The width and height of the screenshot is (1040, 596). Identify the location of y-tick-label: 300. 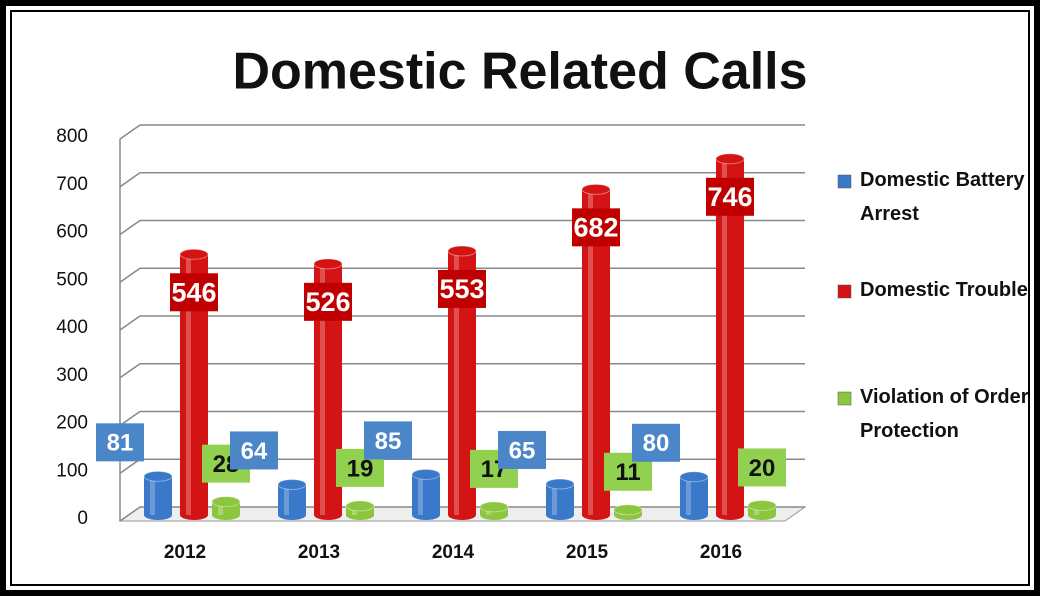
(72, 375).